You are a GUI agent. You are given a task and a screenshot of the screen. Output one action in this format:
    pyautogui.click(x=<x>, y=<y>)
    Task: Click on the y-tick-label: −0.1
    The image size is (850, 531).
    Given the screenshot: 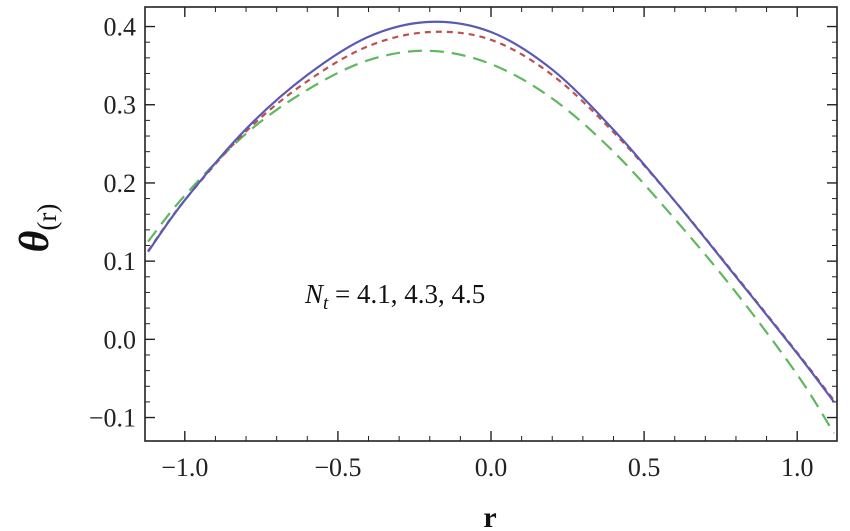 What is the action you would take?
    pyautogui.click(x=112, y=418)
    